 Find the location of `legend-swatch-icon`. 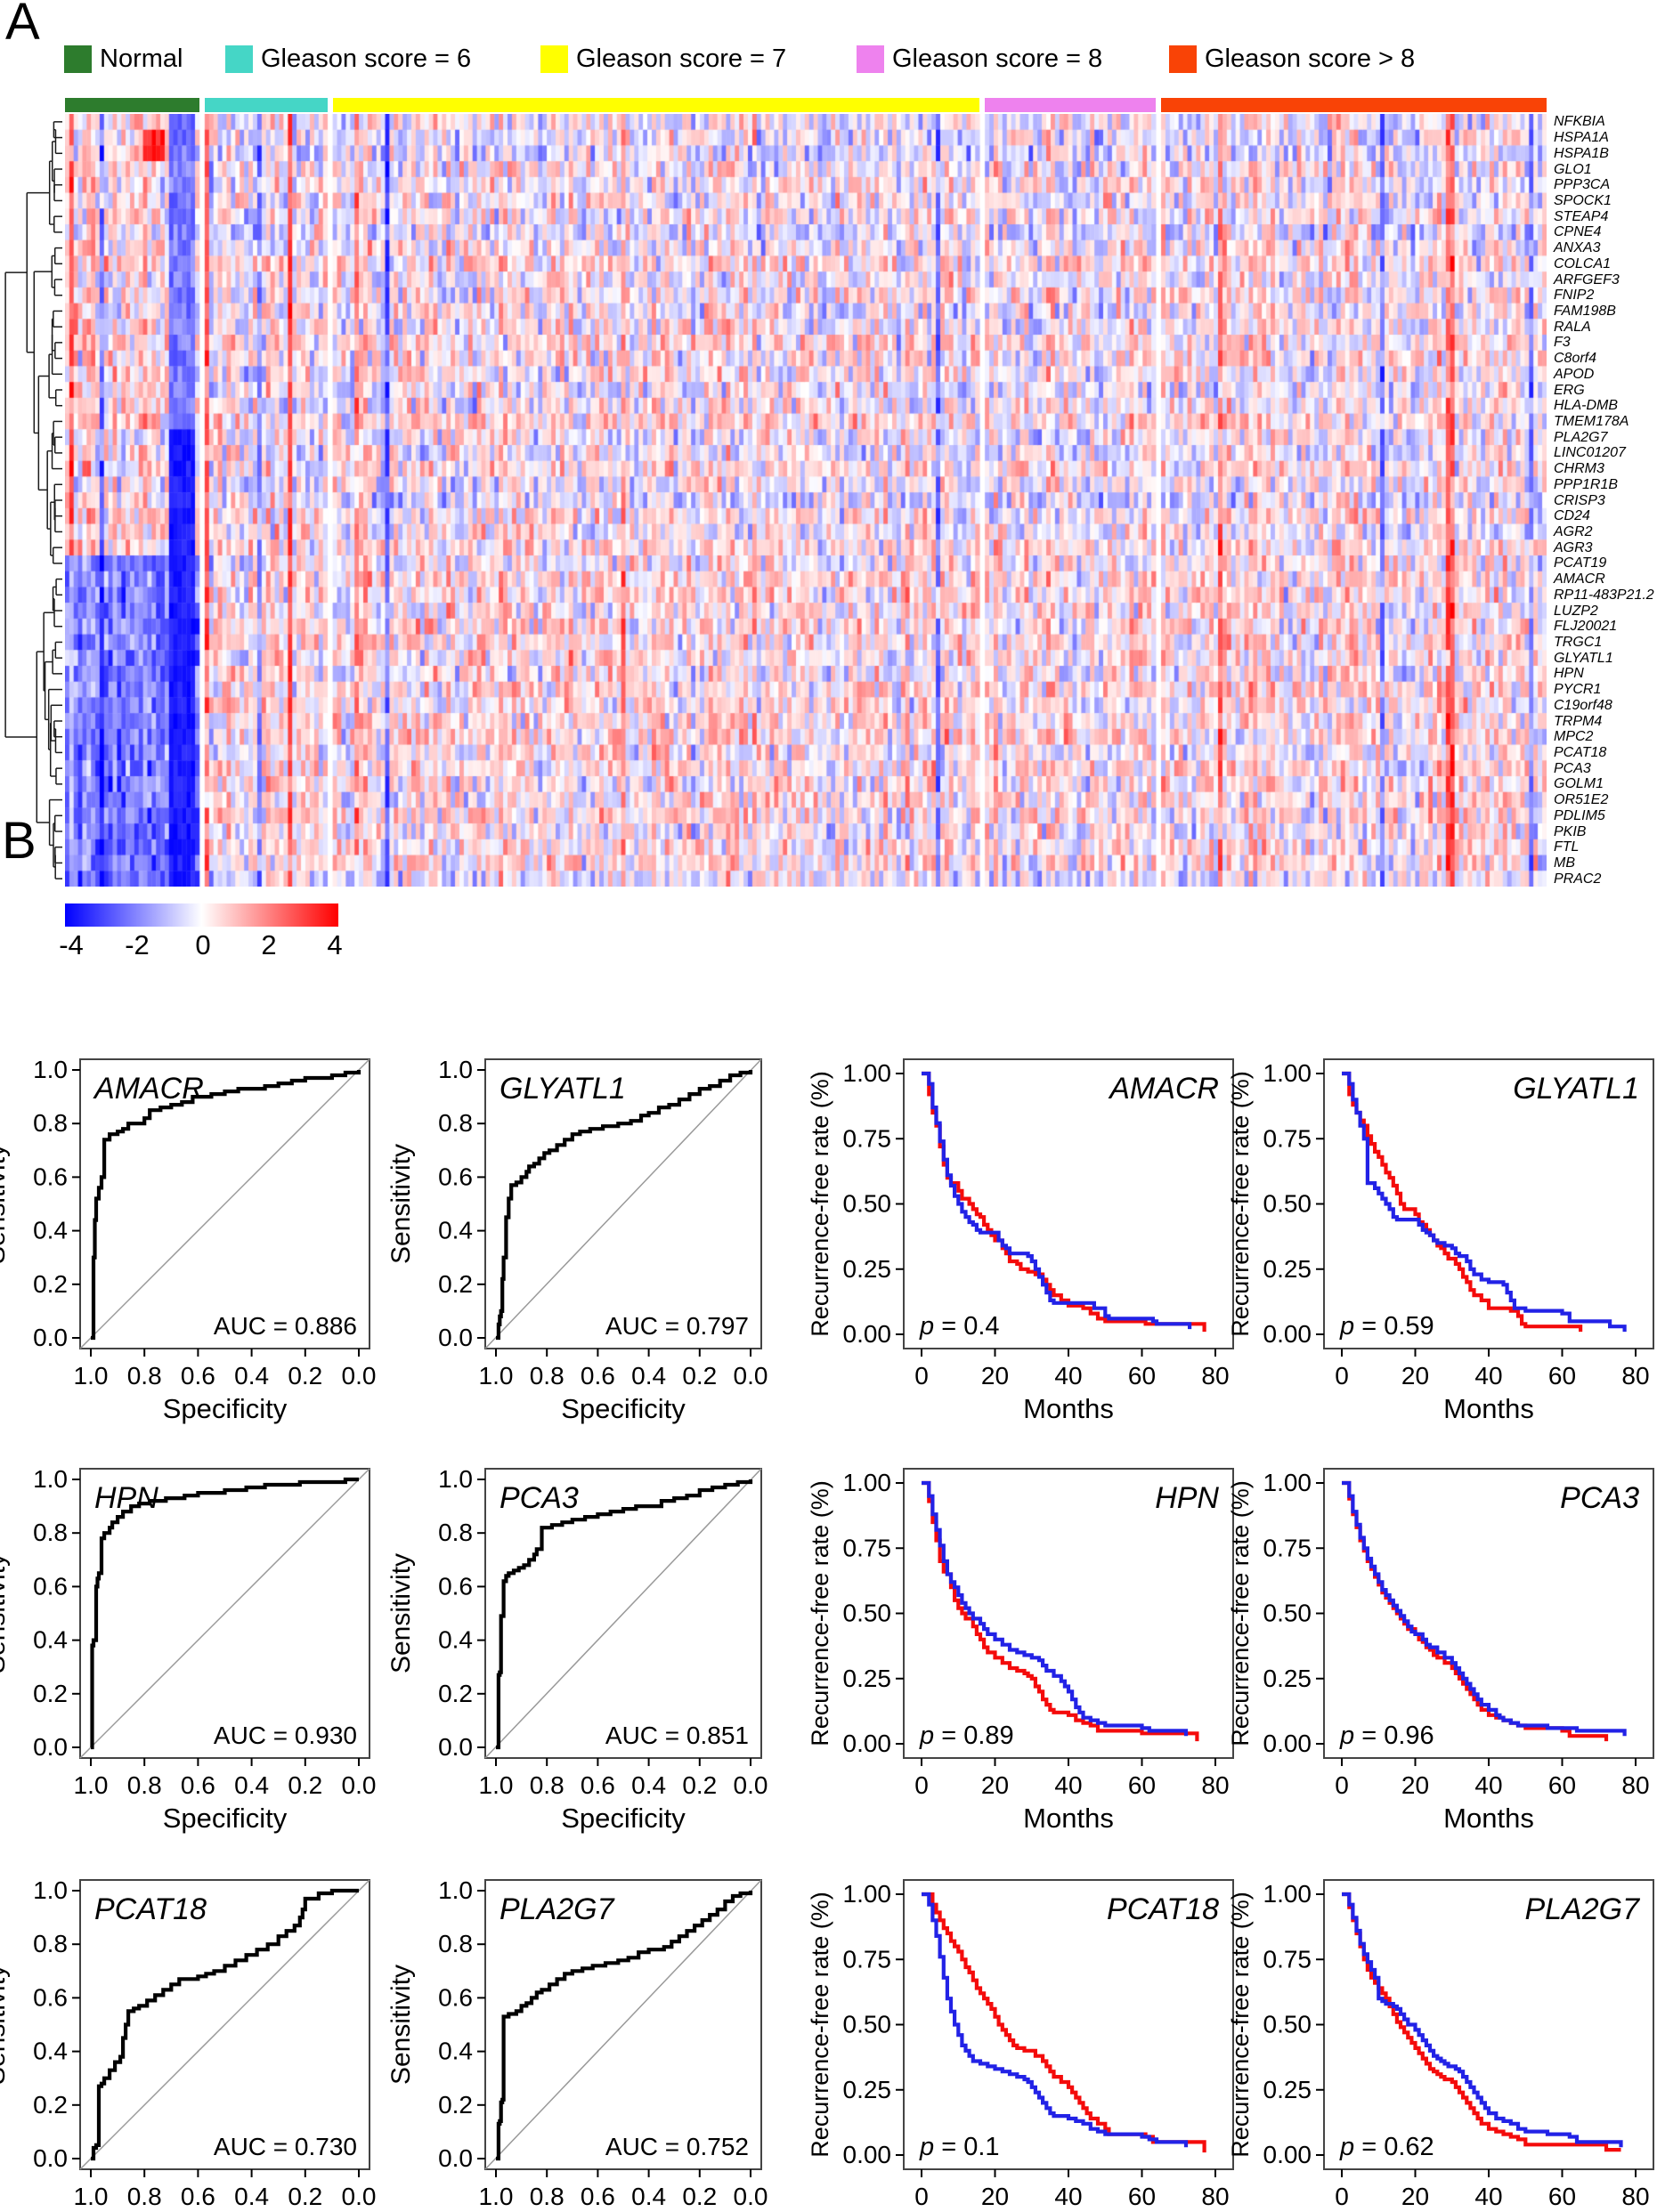

legend-swatch-icon is located at coordinates (554, 59).